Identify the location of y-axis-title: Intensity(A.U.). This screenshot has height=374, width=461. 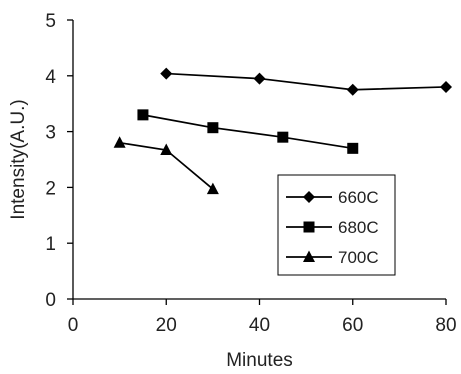
(18, 159).